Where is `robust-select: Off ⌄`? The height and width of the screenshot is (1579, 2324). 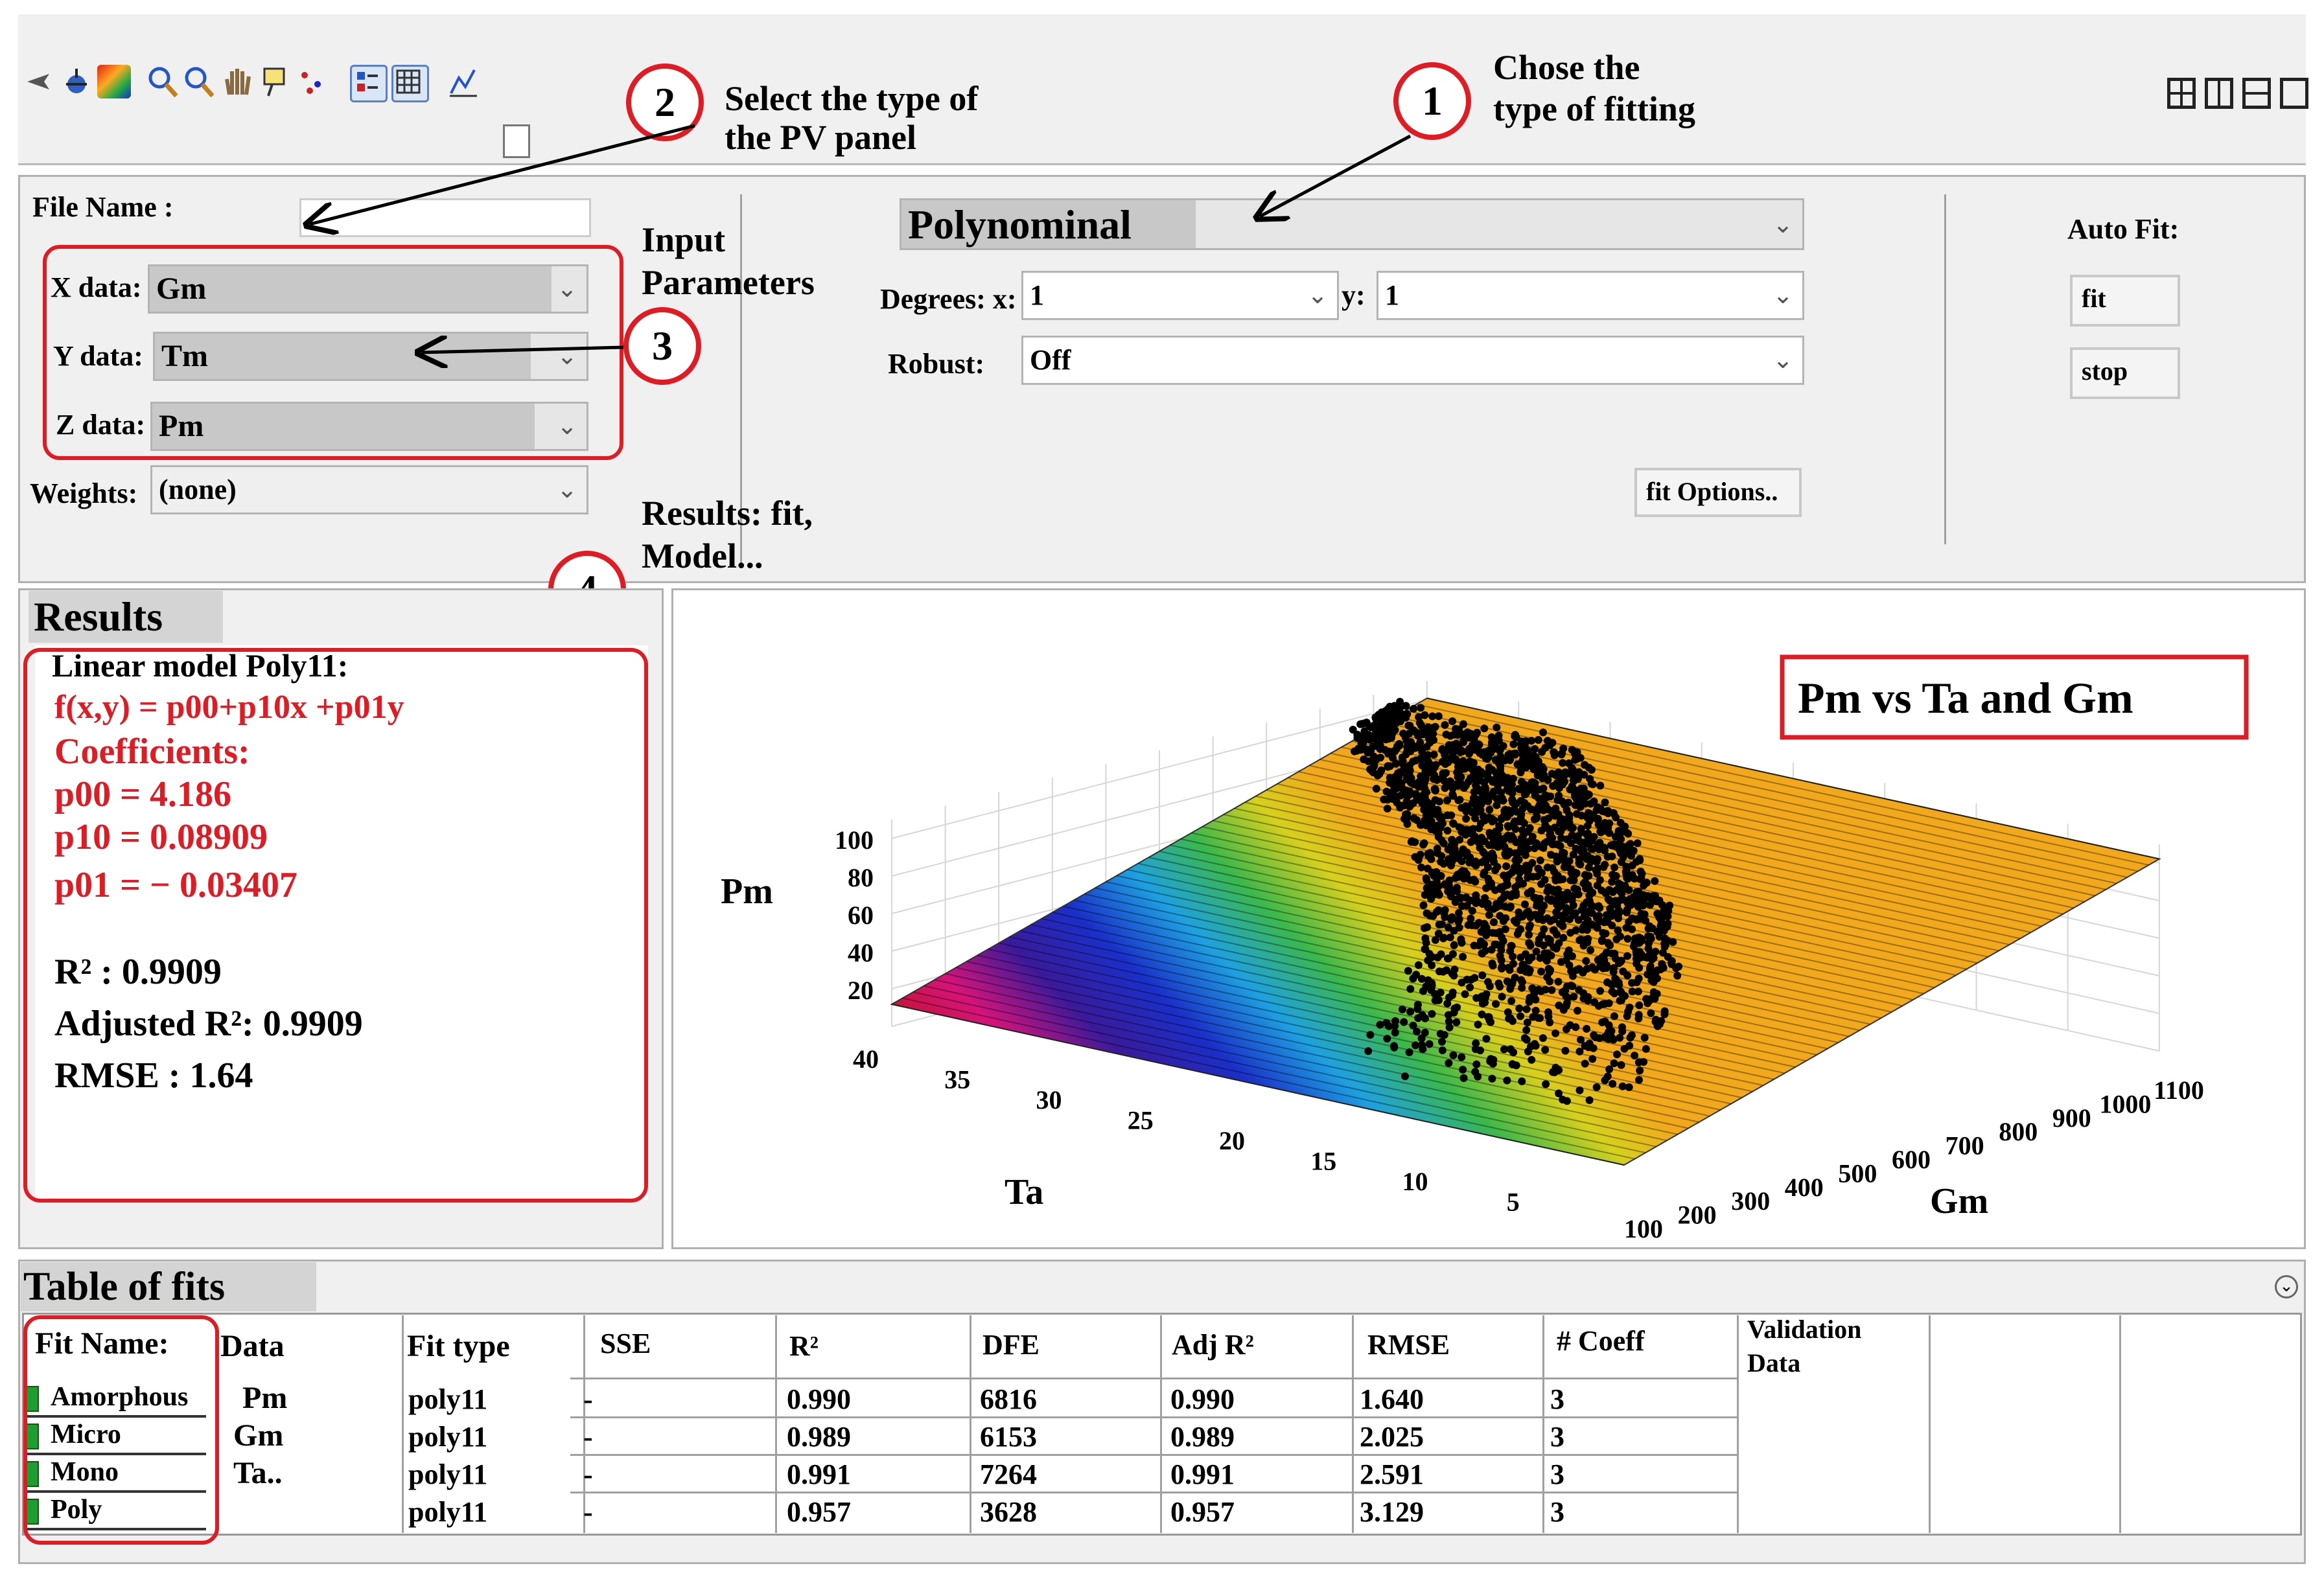
robust-select: Off ⌄ is located at coordinates (1412, 361).